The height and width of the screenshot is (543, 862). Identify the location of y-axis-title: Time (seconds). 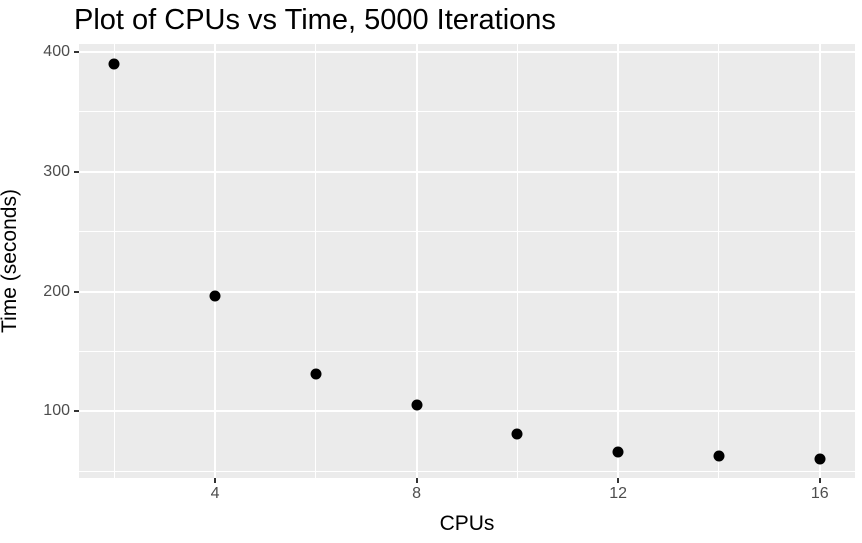
(10, 261).